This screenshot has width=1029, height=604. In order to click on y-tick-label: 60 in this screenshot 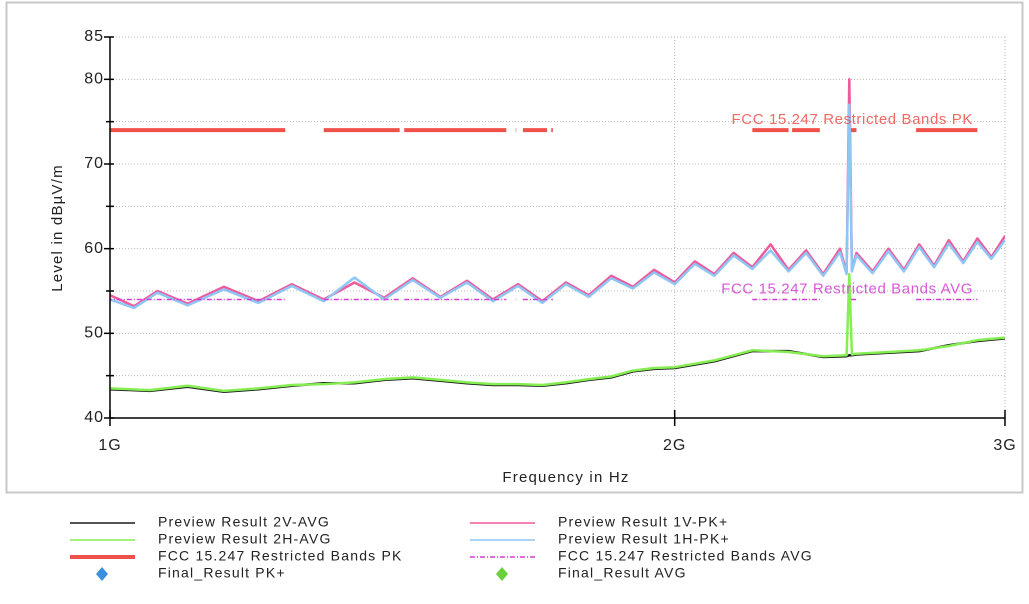, I will do `click(94, 248)`.